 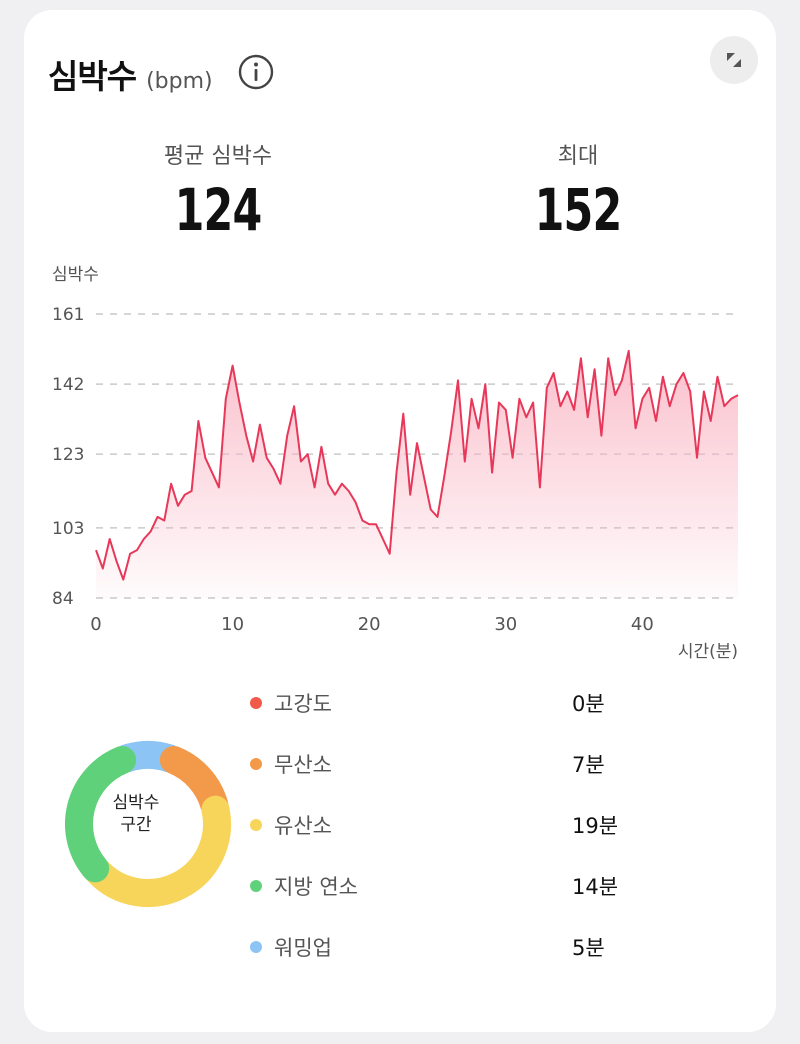 I want to click on title-row: 심박수 (bpm), so click(x=130, y=74).